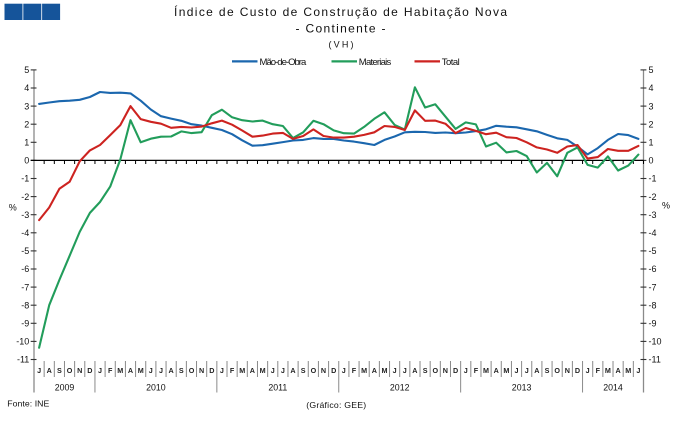 This screenshot has height=421, width=679. Describe the element at coordinates (400, 387) in the screenshot. I see `svg-text: 2012` at that location.